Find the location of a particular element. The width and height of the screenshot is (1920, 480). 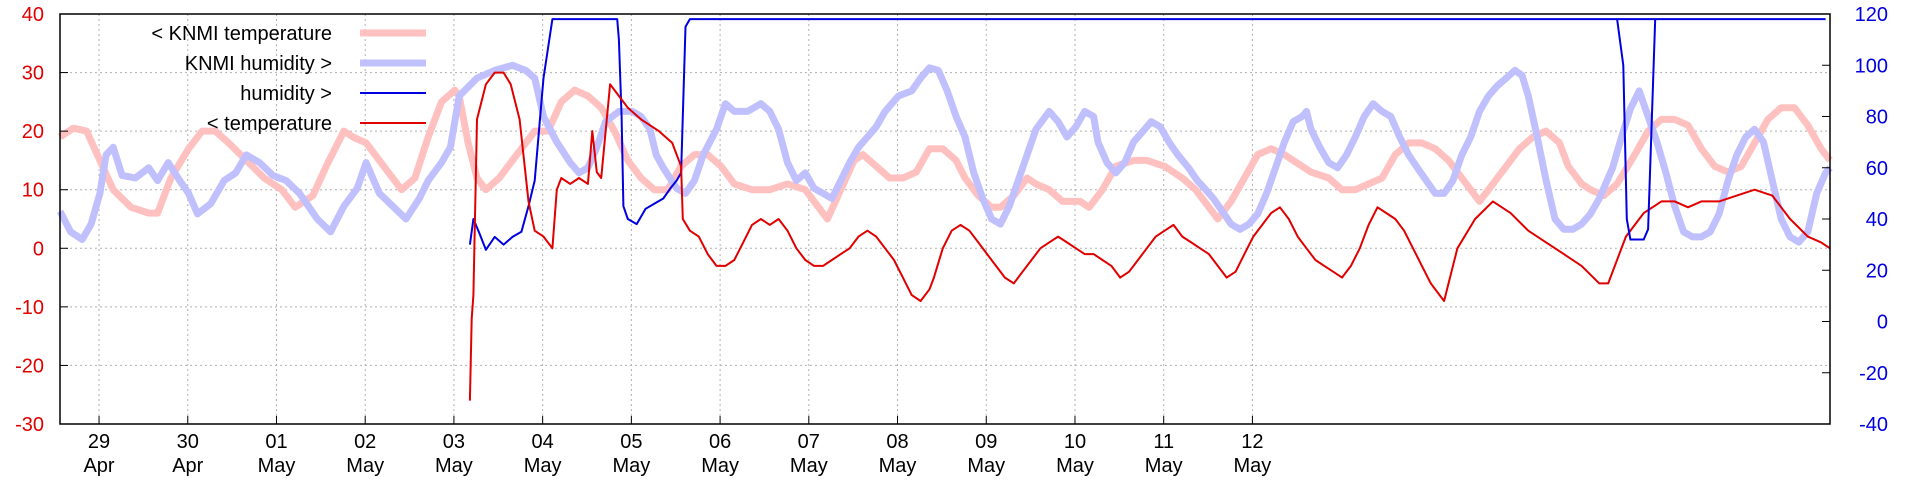

right-tick-label: 40 is located at coordinates (1877, 220).